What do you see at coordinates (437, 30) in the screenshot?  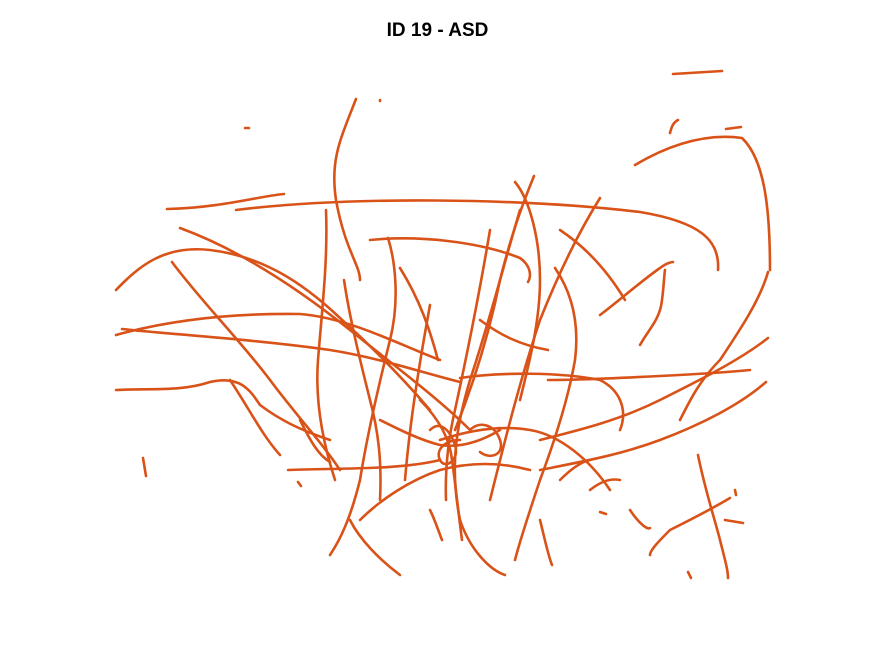 I see `figure-title: ID 19 - ASD` at bounding box center [437, 30].